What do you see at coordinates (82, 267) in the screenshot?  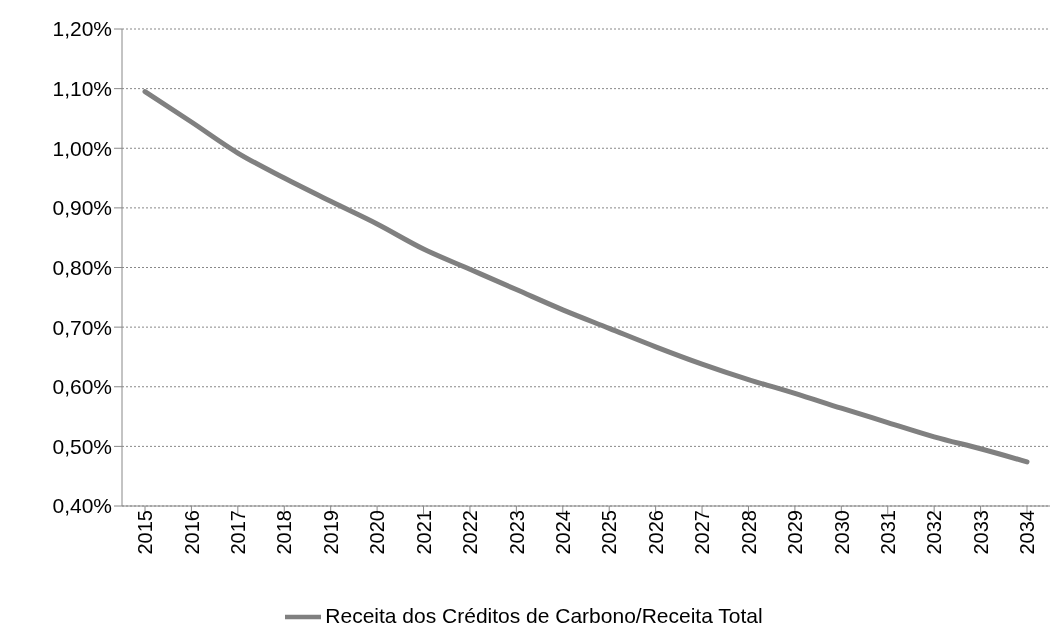 I see `y-tick-label: 0,80%` at bounding box center [82, 267].